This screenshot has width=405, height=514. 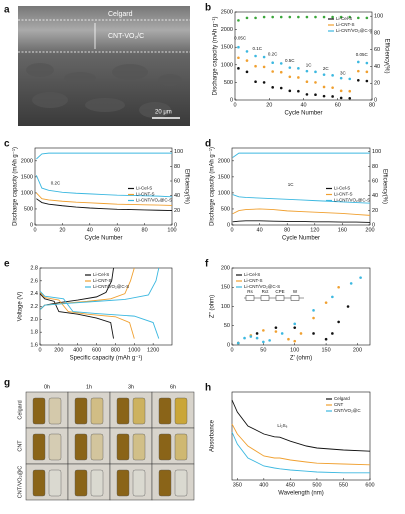 I want to click on x-tick-label: 80, so click(x=372, y=105).